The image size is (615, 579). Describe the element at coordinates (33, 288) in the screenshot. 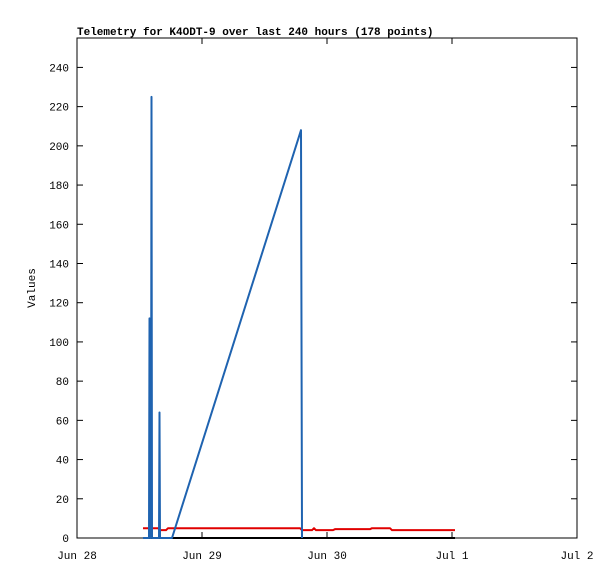

I see `y-axis-label: Values` at that location.